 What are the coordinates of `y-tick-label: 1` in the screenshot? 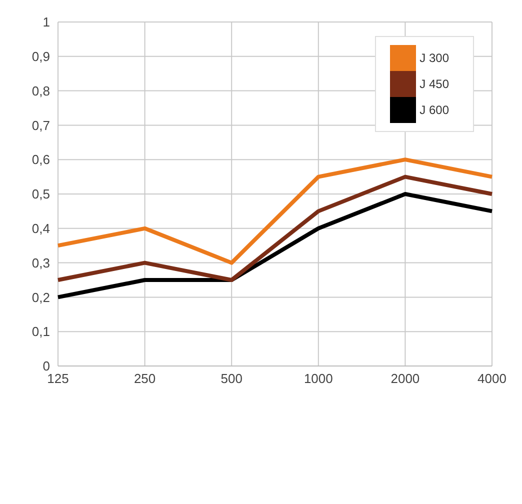 It's located at (46, 22).